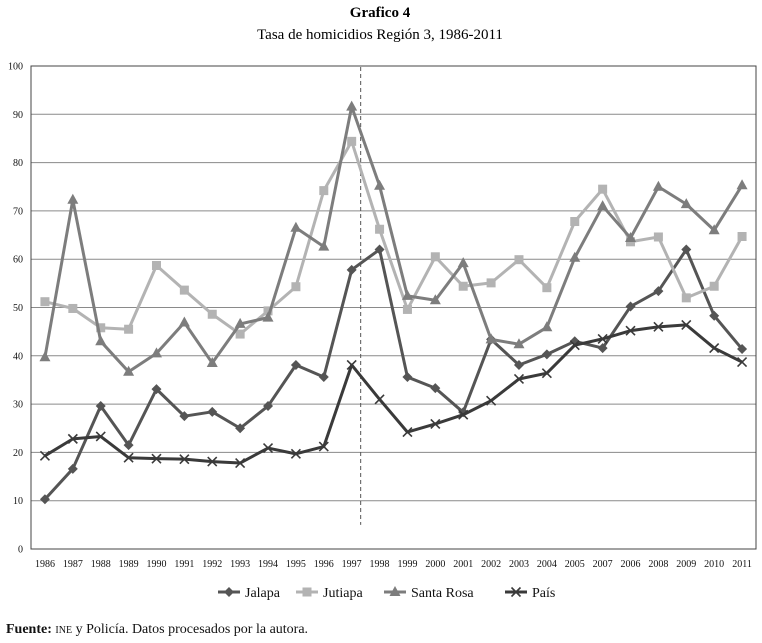 This screenshot has height=643, width=762. Describe the element at coordinates (380, 35) in the screenshot. I see `chart-subtitle: Tasa de homicidios Región 3, 1986-2011` at that location.